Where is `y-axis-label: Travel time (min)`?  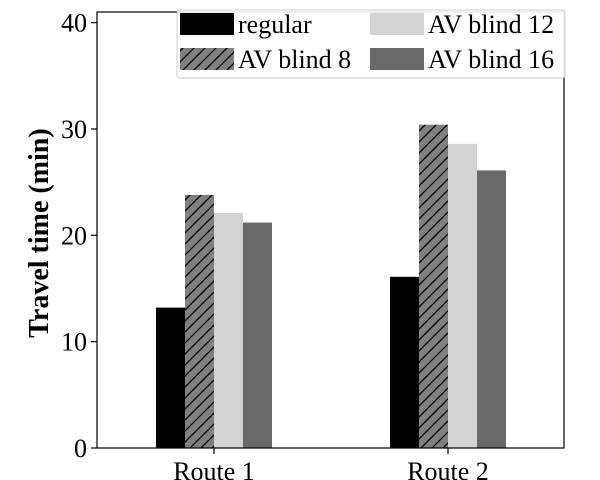 y-axis-label: Travel time (min) is located at coordinates (39, 232).